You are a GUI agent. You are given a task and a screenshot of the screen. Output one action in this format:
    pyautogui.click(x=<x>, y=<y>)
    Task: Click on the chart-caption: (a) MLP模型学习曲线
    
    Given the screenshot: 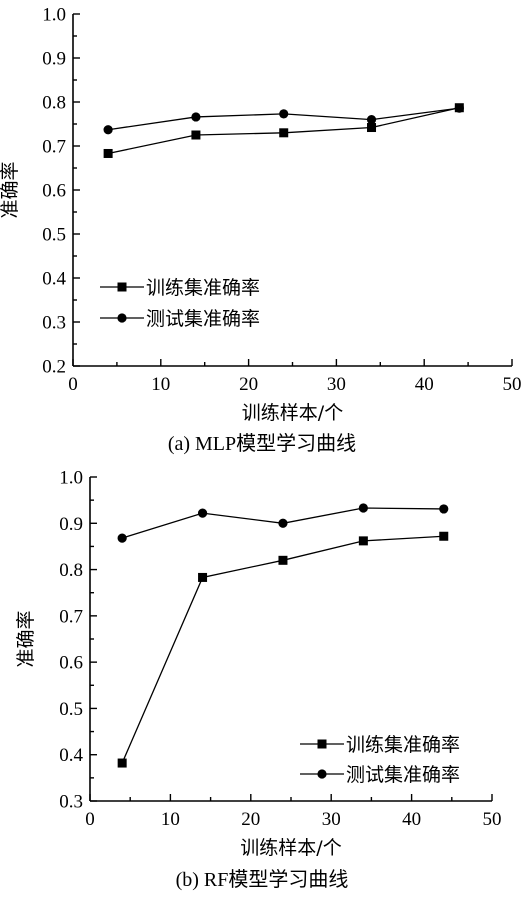 What is the action you would take?
    pyautogui.click(x=262, y=443)
    